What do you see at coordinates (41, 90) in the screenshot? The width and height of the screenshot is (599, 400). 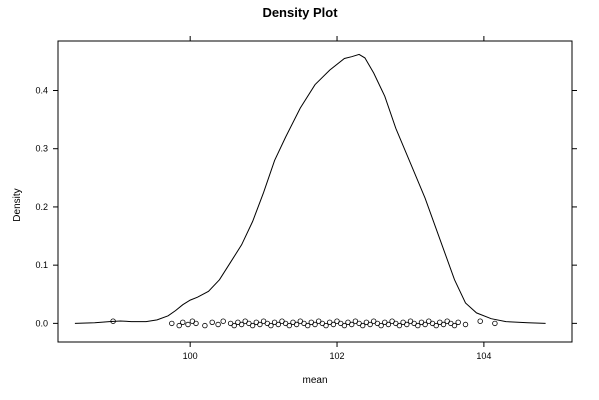 I see `y-tick-label: 0.4` at bounding box center [41, 90].